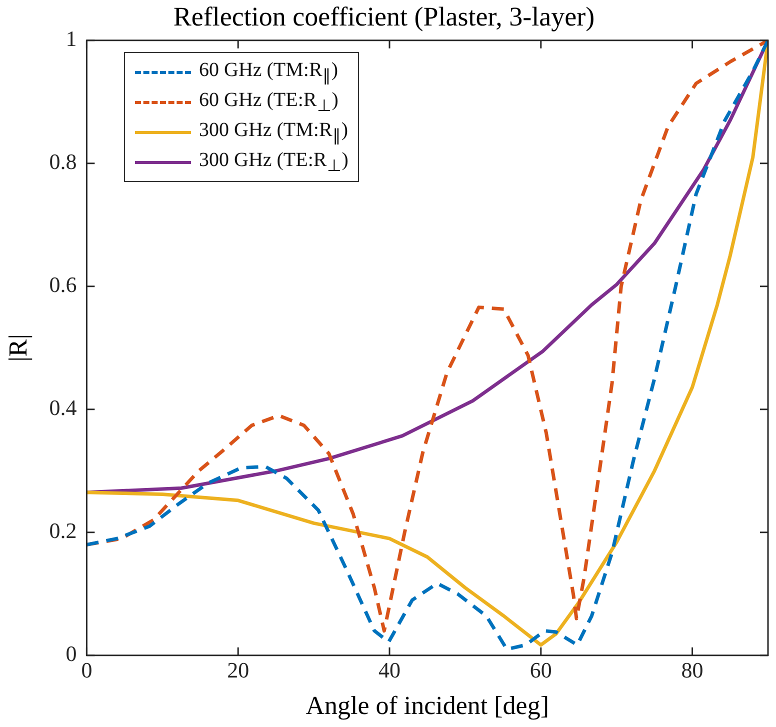 The height and width of the screenshot is (727, 776). Describe the element at coordinates (268, 72) in the screenshot. I see `legend-label: 60 GHz (TM:R$_{∥}$)` at that location.